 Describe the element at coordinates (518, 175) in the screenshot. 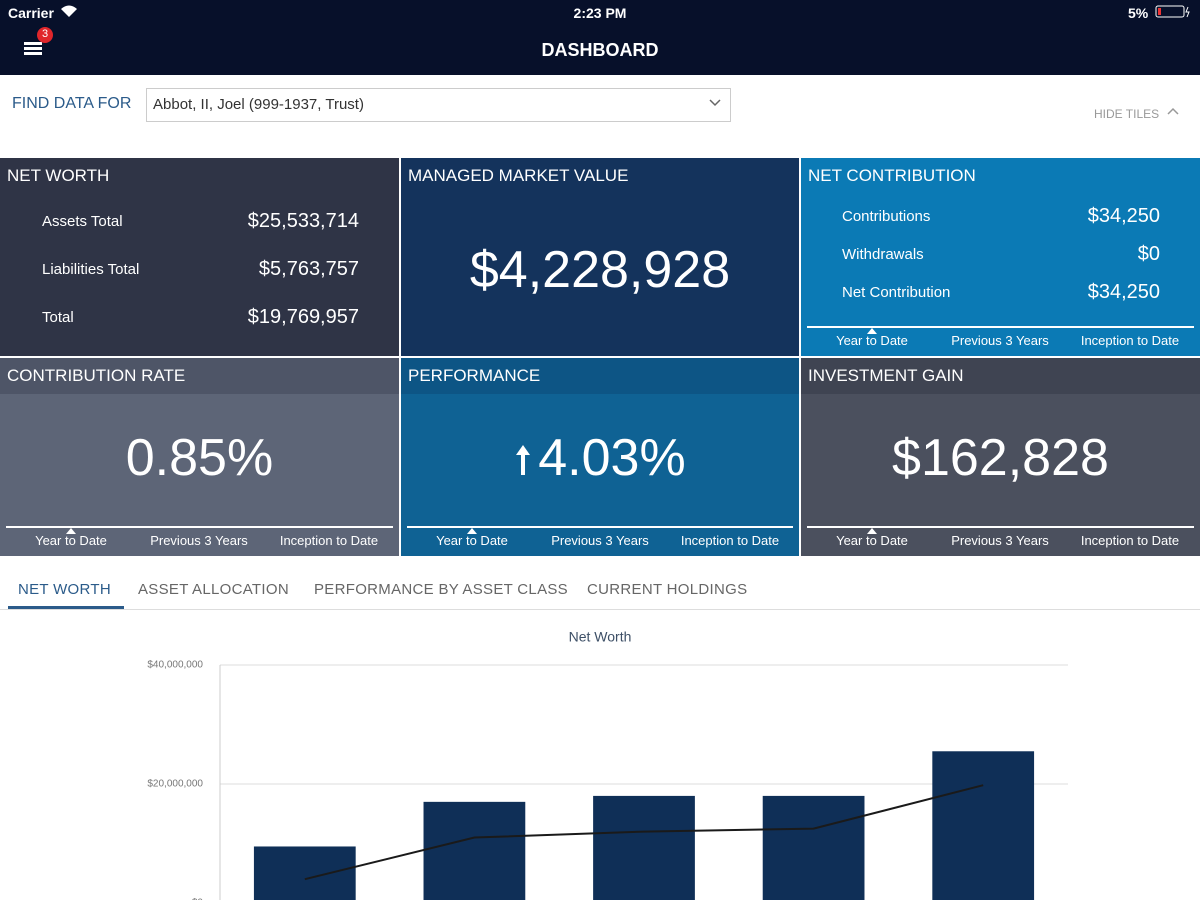

I see `tile-title: MANAGED MARKET VALUE` at that location.